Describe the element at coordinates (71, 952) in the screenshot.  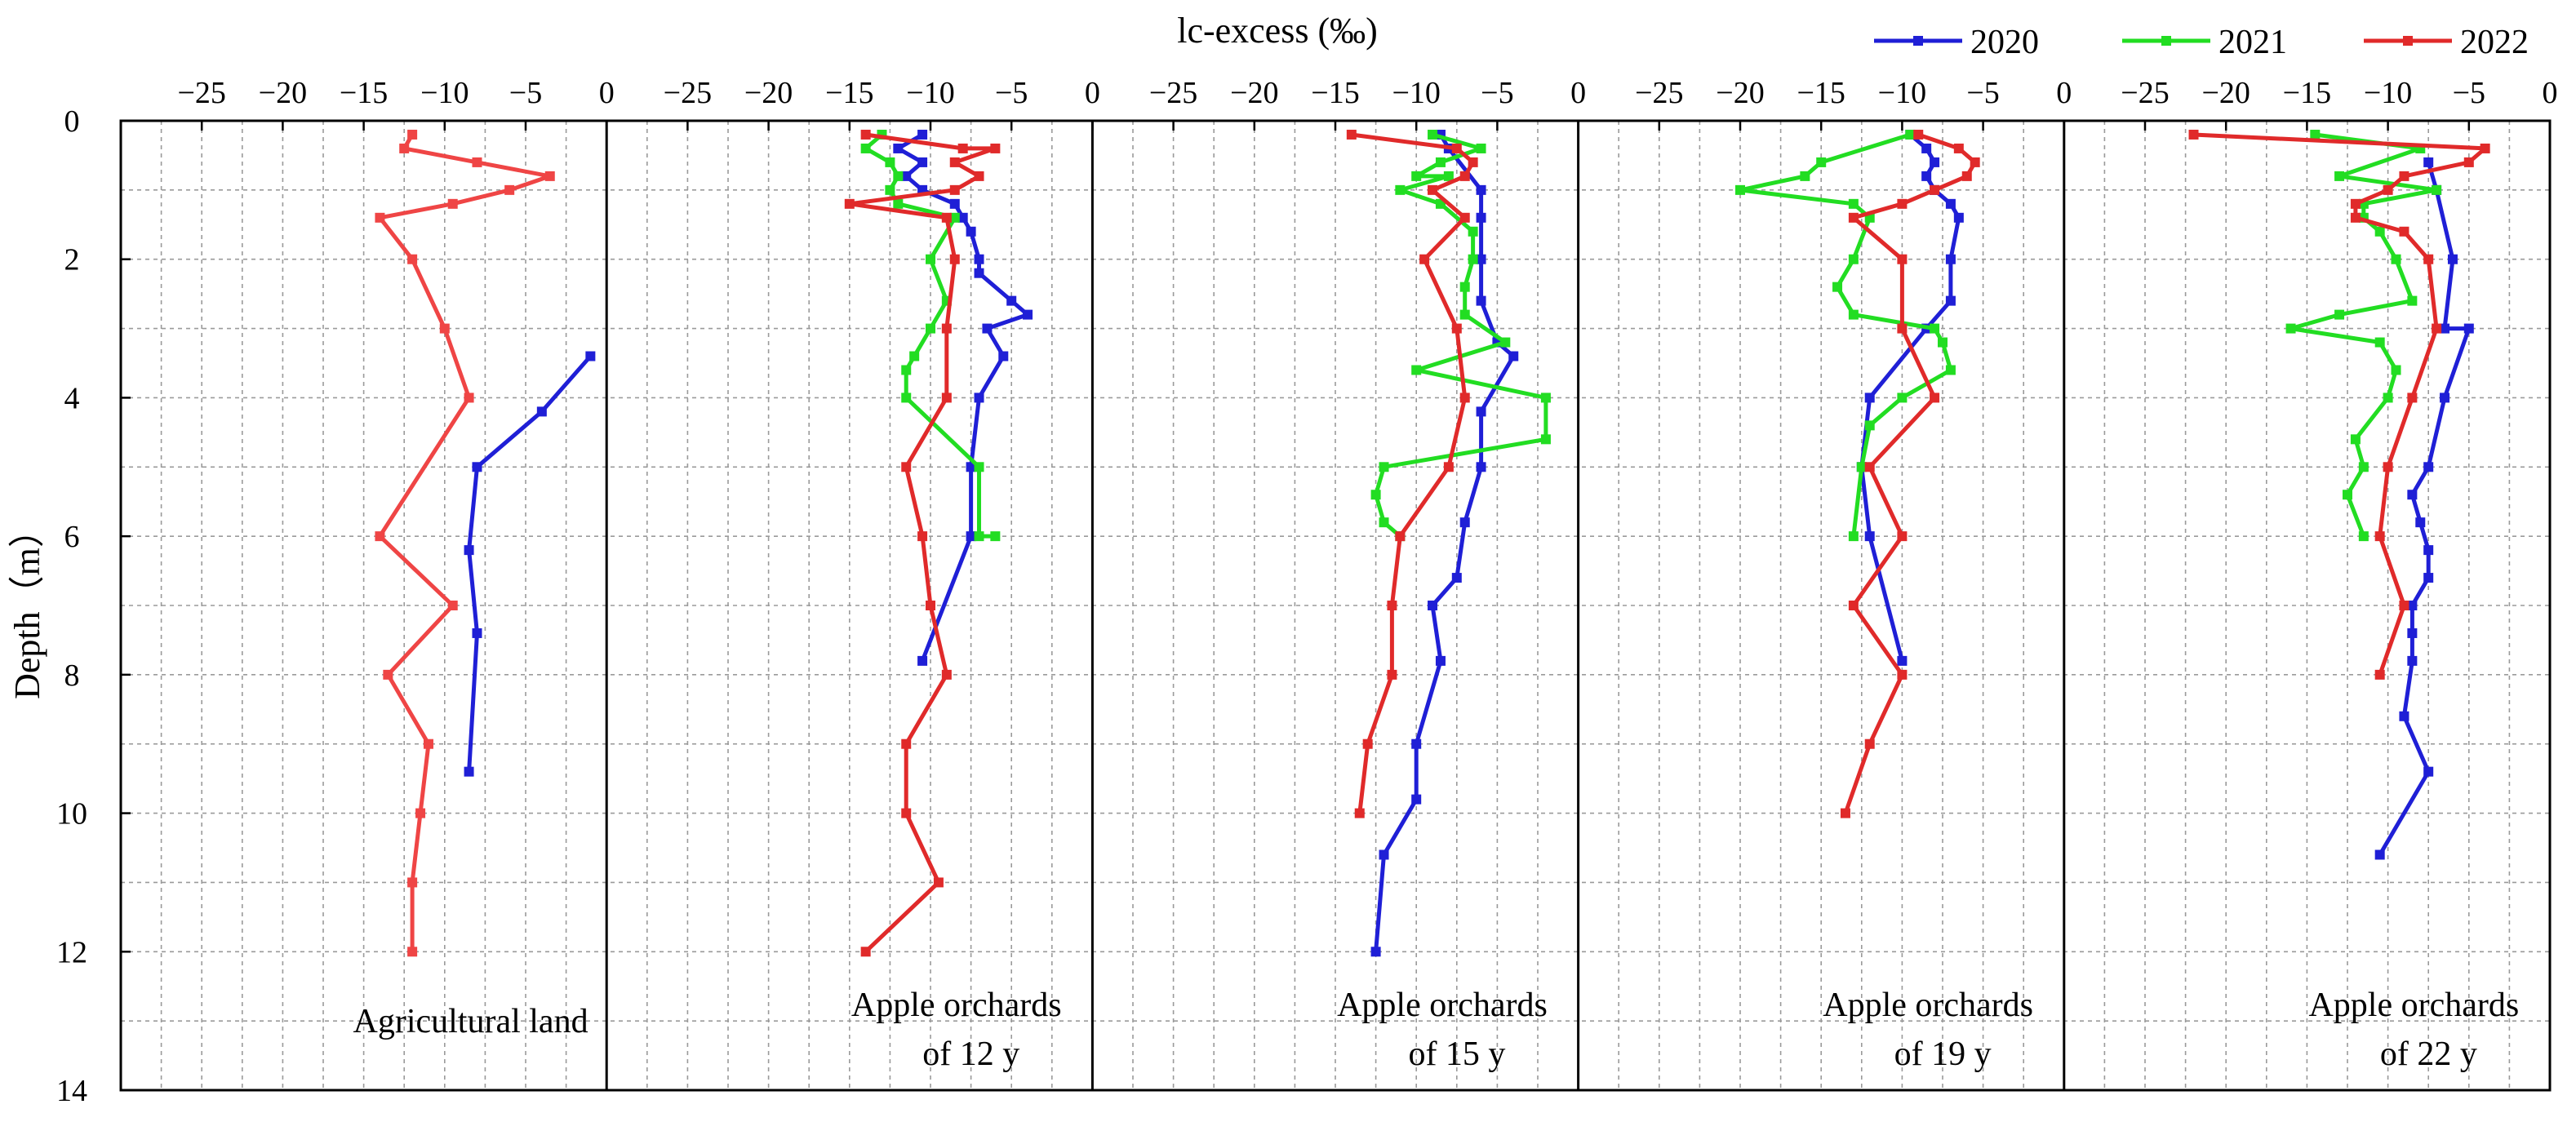
I see `y-tick-label: 12` at that location.